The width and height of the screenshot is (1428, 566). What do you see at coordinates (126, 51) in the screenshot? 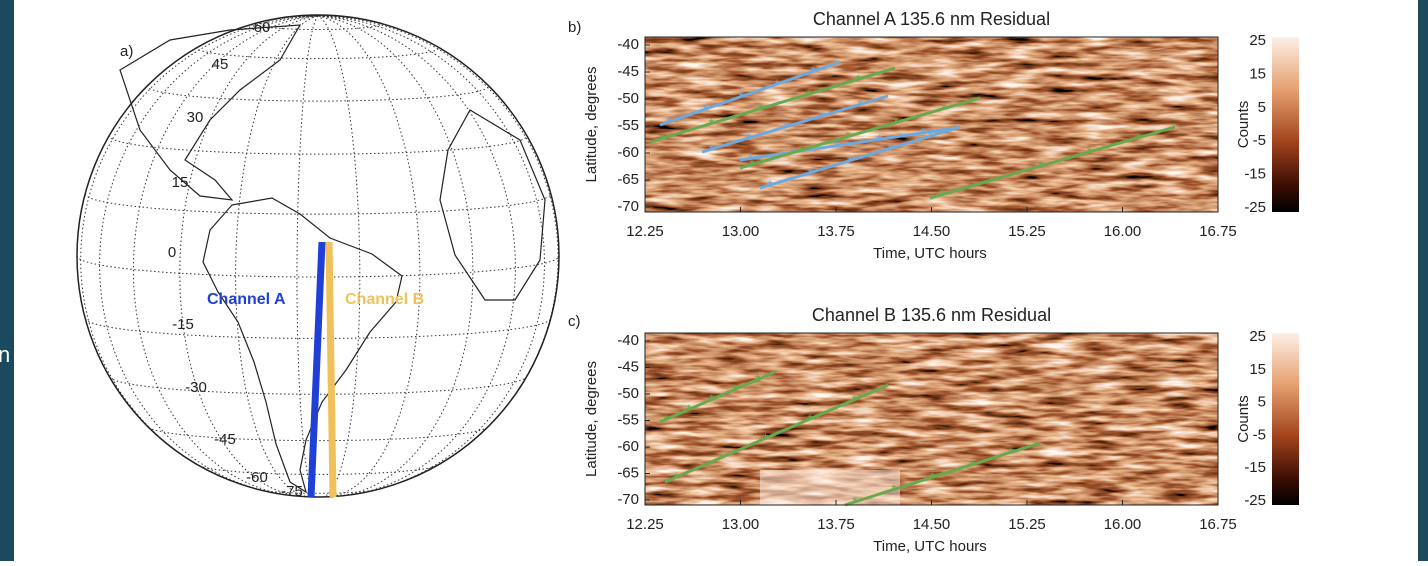
I see `panel-label: a)` at bounding box center [126, 51].